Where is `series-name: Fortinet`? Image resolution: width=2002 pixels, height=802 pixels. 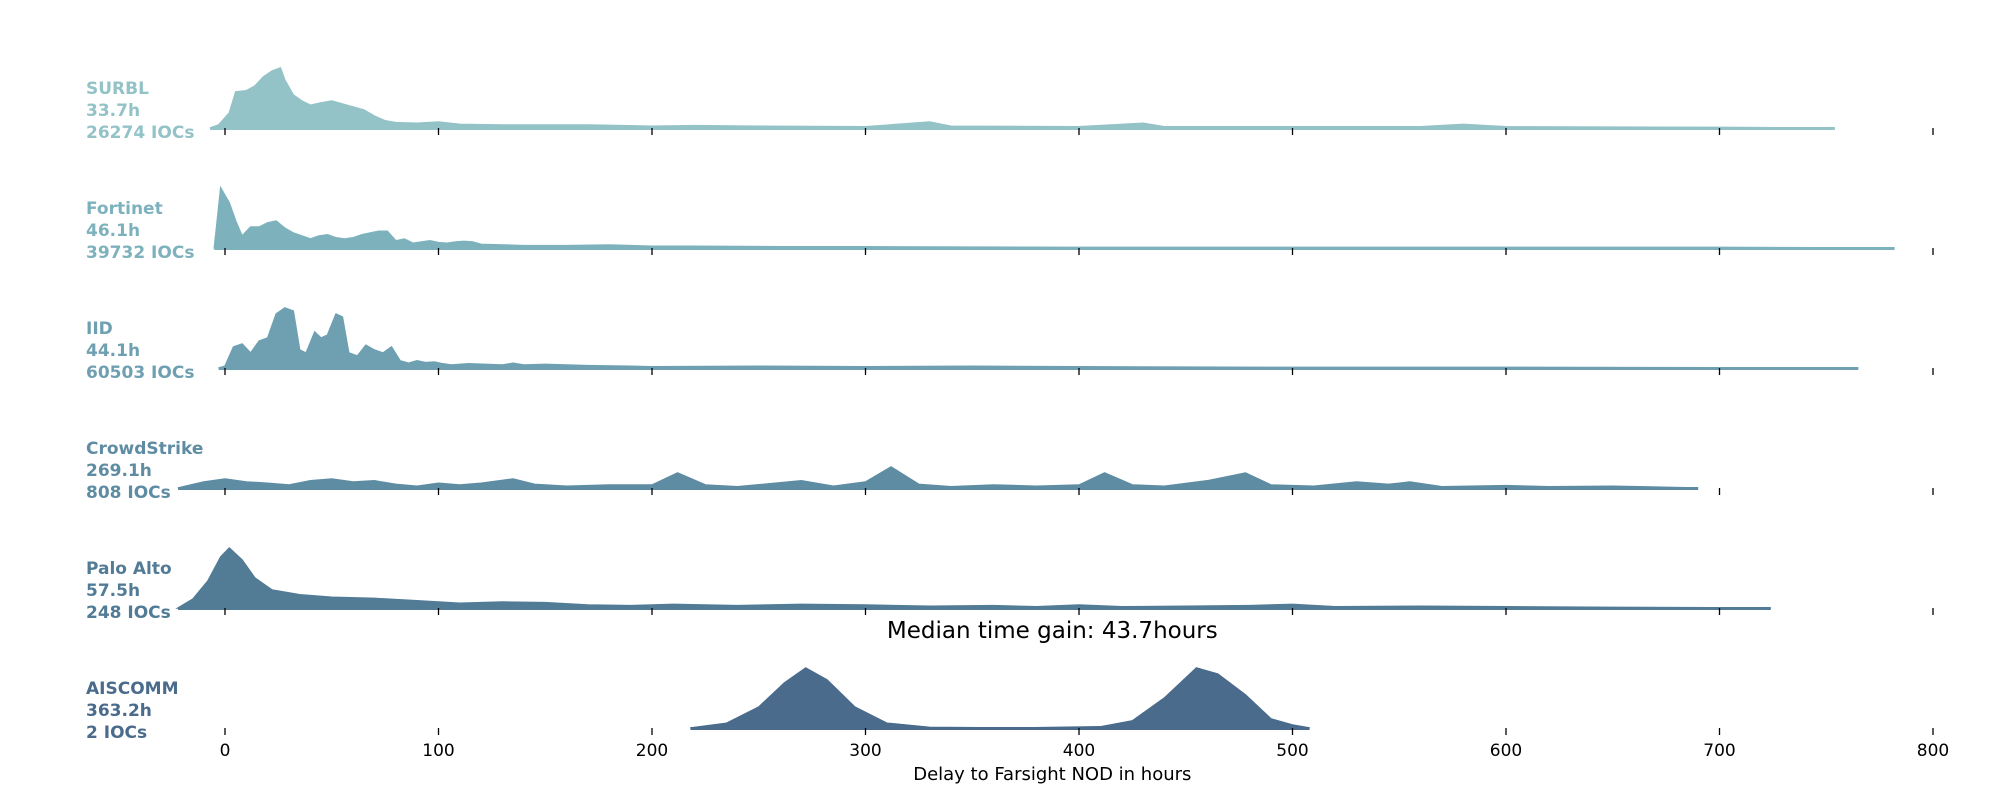
series-name: Fortinet is located at coordinates (124, 209).